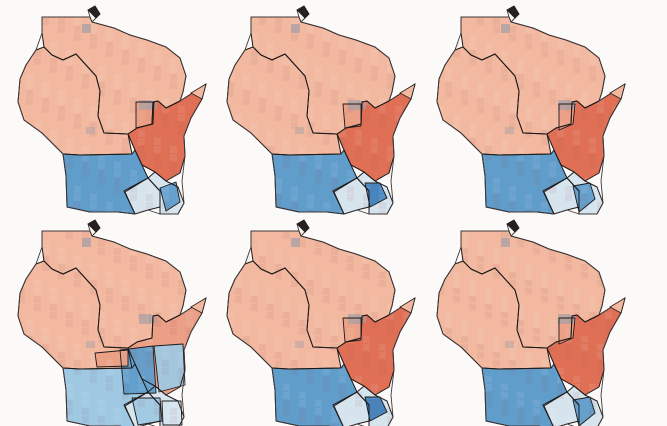  I want to click on map-panel-6-fill, so click(531, 323).